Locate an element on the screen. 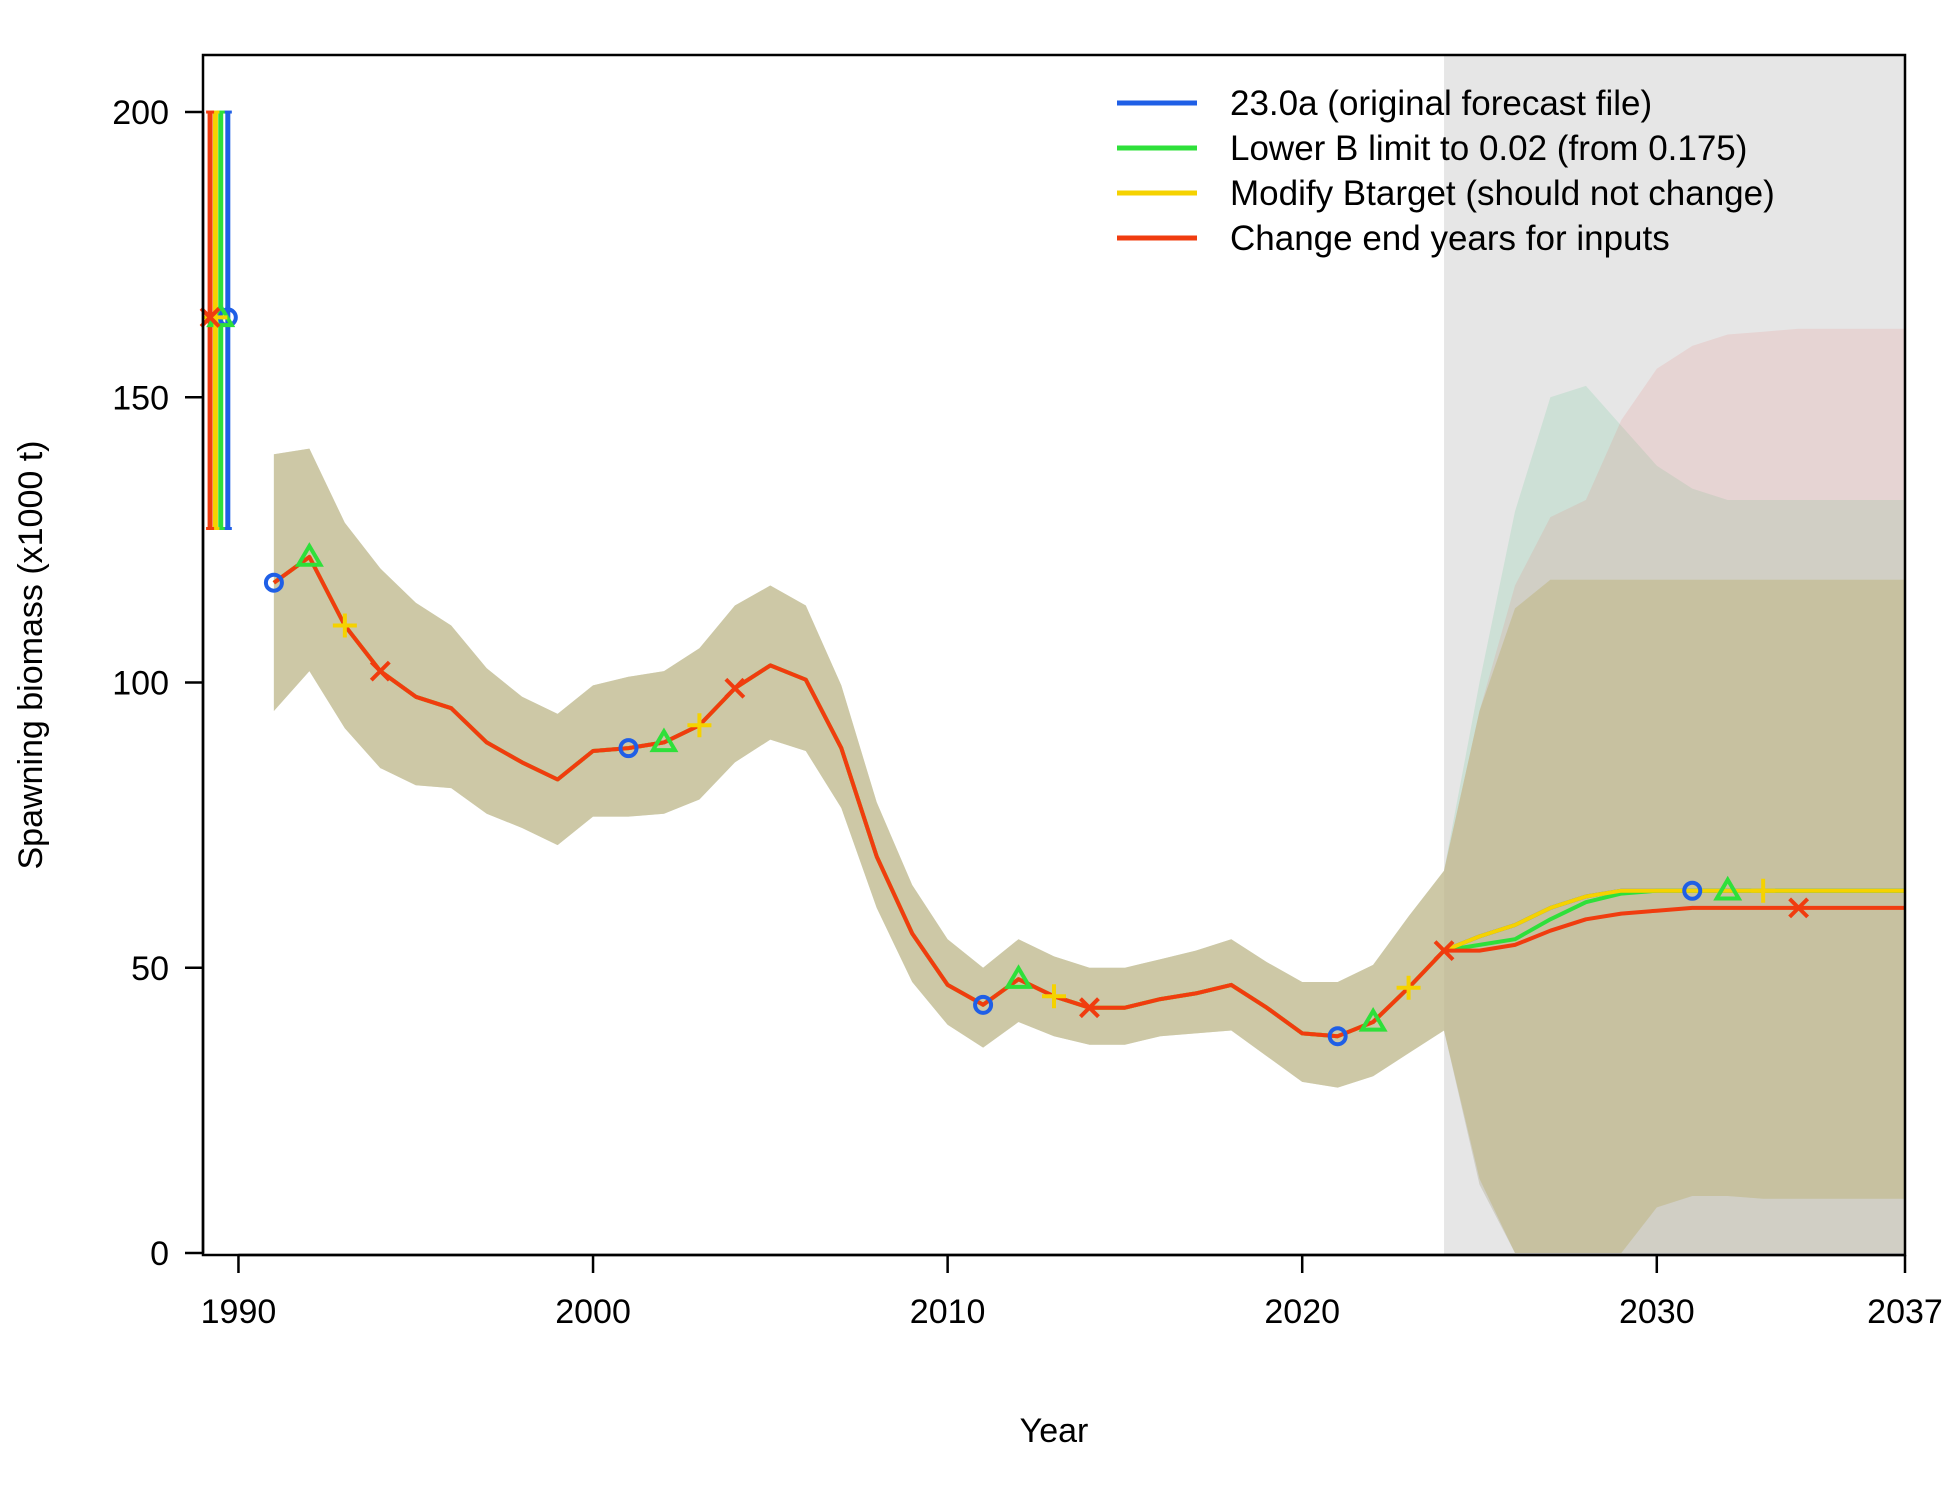 The image size is (1950, 1500). x-axis-label: Year is located at coordinates (1054, 1431).